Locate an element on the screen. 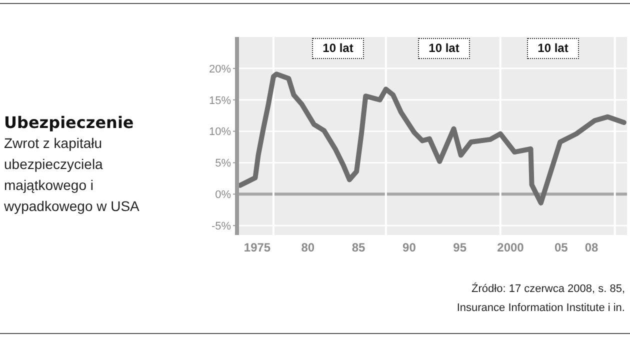 This screenshot has width=630, height=338. x-tick-label: 05 is located at coordinates (561, 247).